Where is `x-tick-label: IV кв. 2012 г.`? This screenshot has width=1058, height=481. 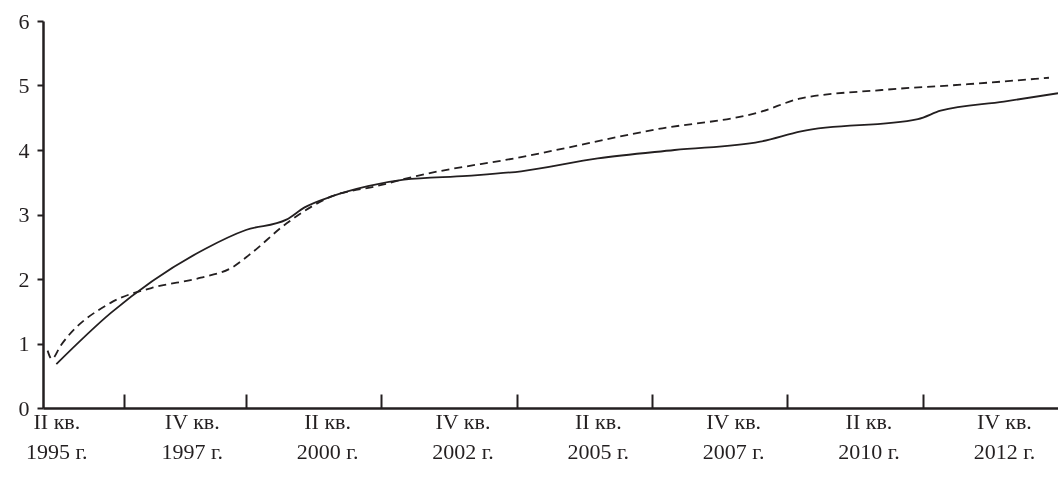 x-tick-label: IV кв. 2012 г. is located at coordinates (1004, 436).